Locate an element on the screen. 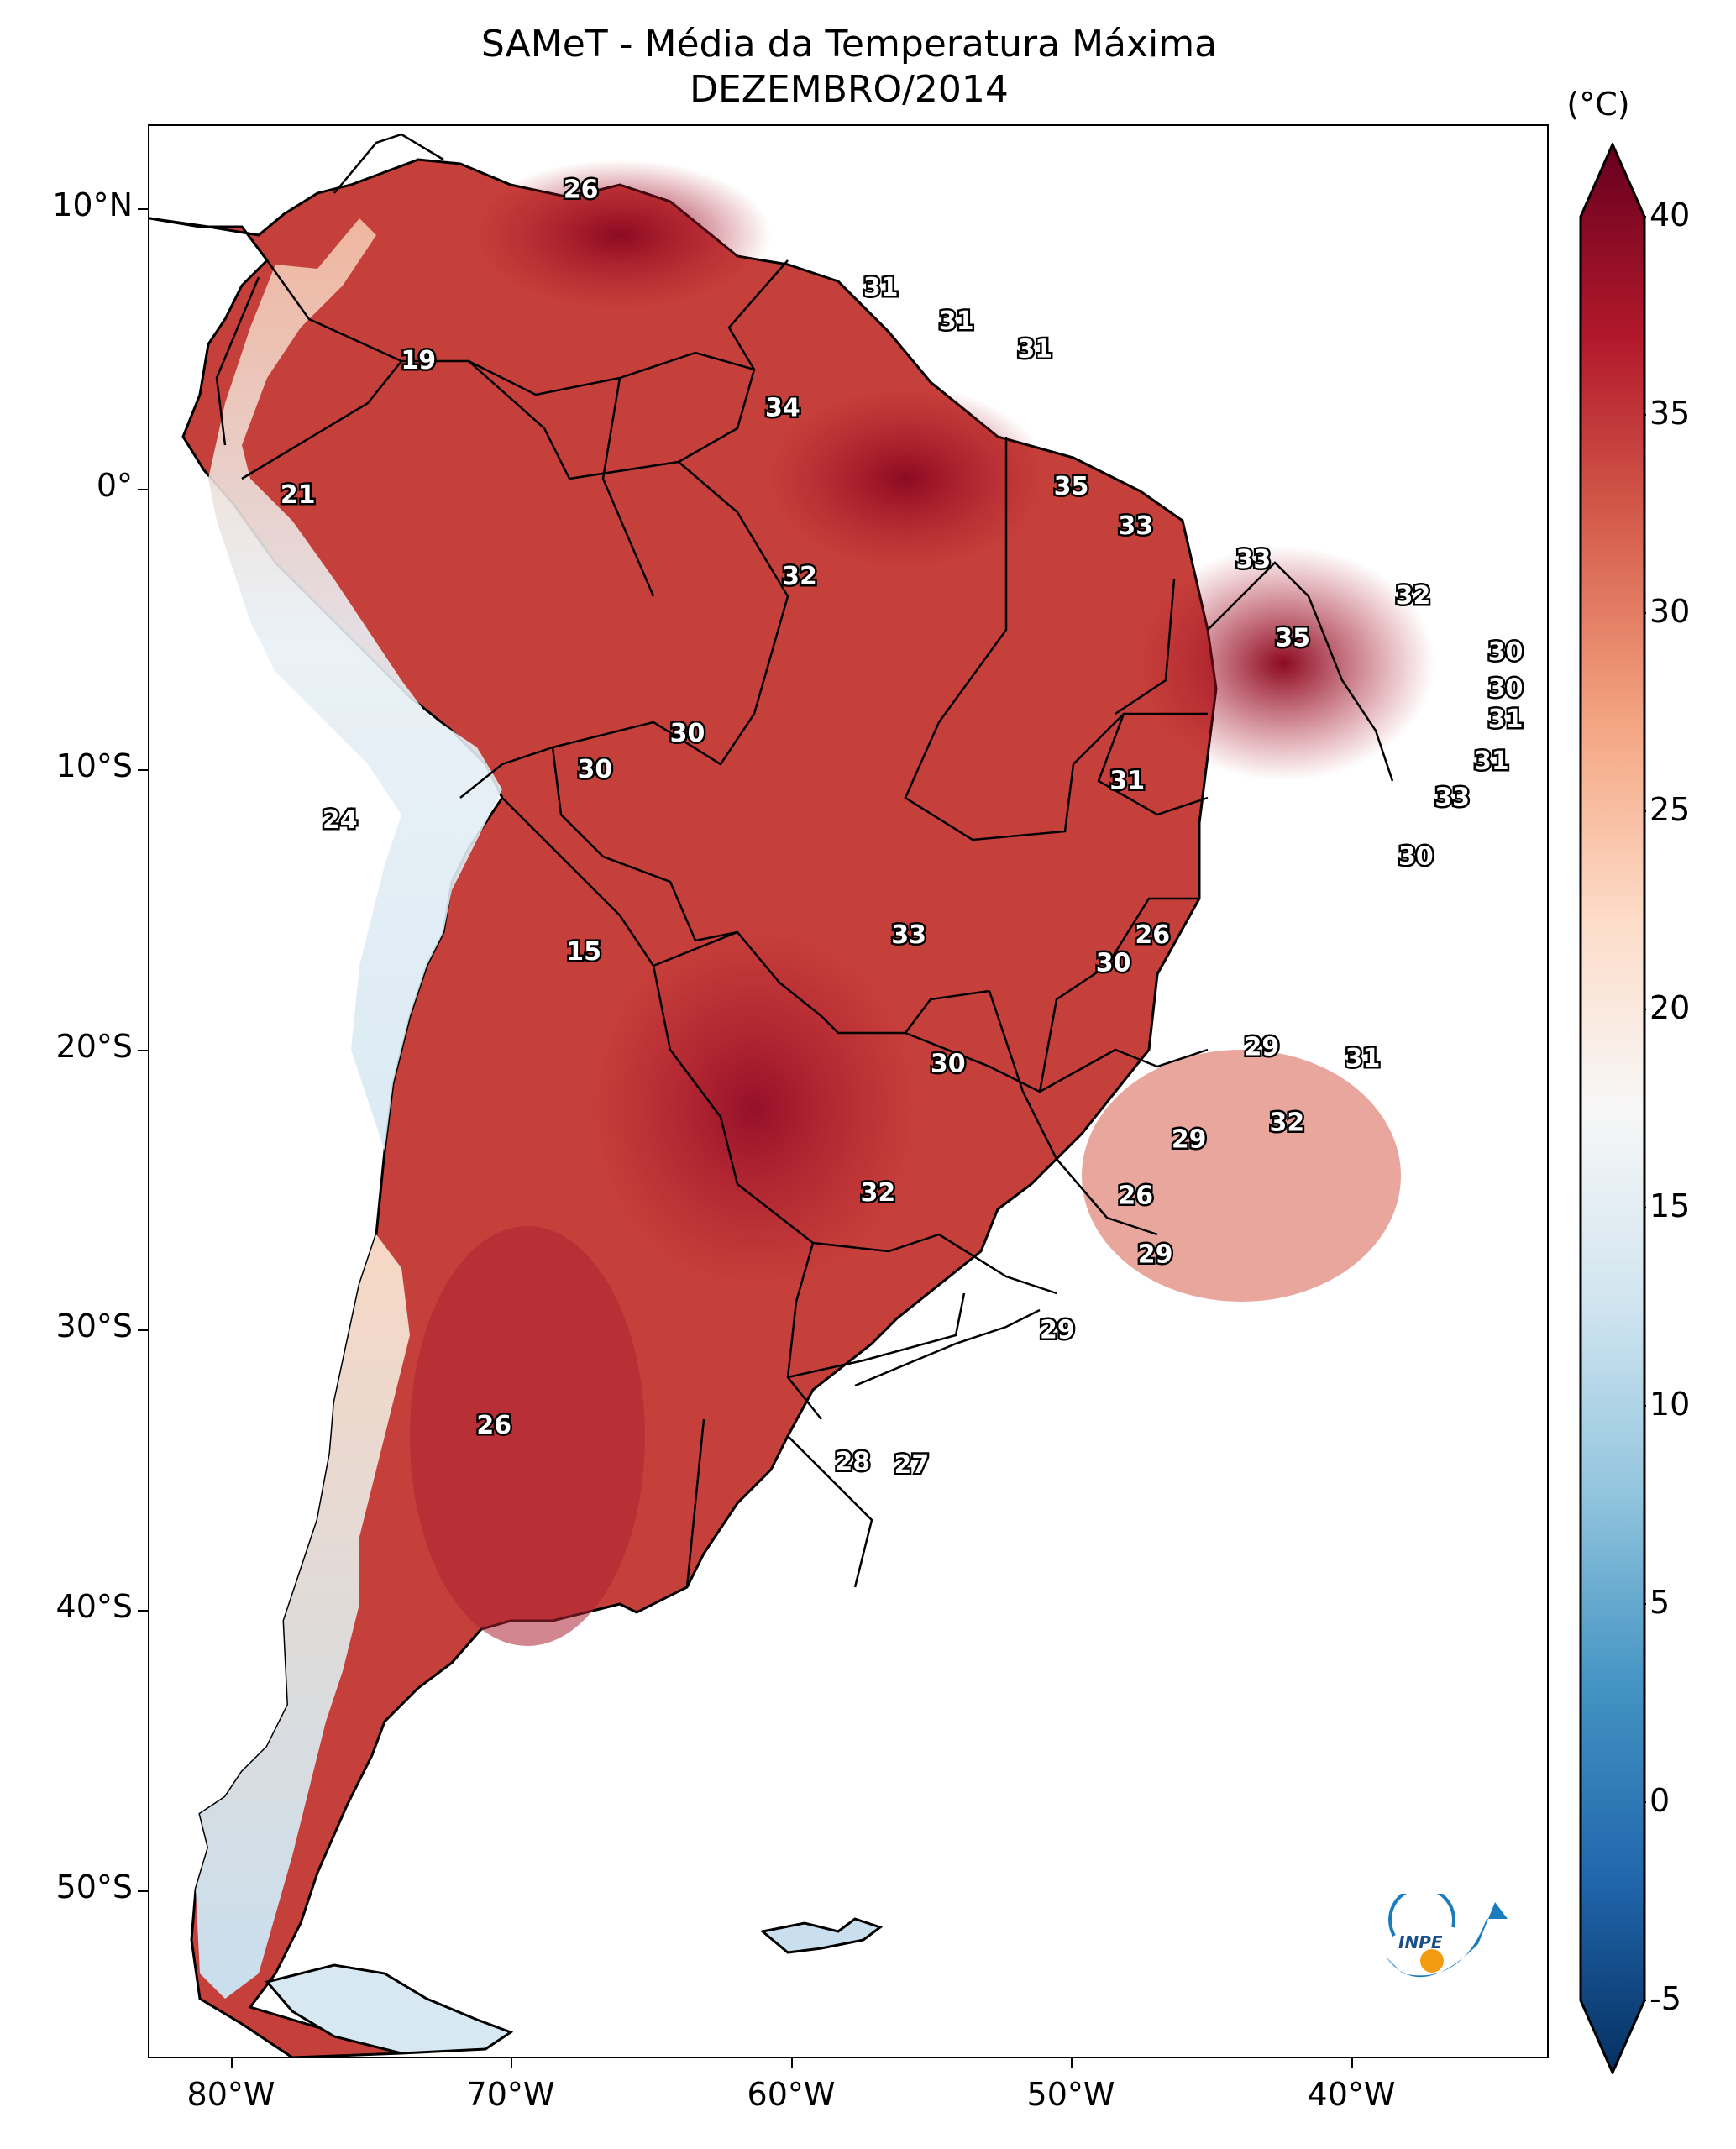 The height and width of the screenshot is (2149, 1736). lat-label-30s: 30°S is located at coordinates (94, 1326).